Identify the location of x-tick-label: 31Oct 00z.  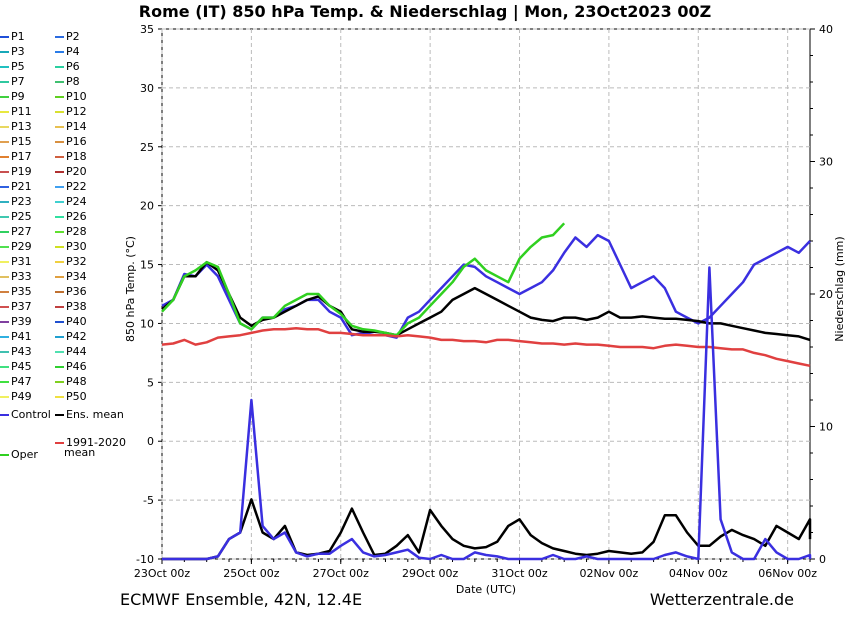
(519, 573).